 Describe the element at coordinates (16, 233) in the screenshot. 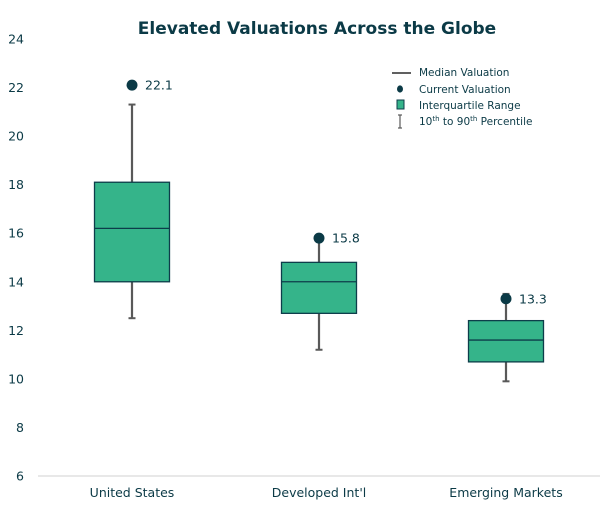

I see `y-tick-label: 16` at that location.